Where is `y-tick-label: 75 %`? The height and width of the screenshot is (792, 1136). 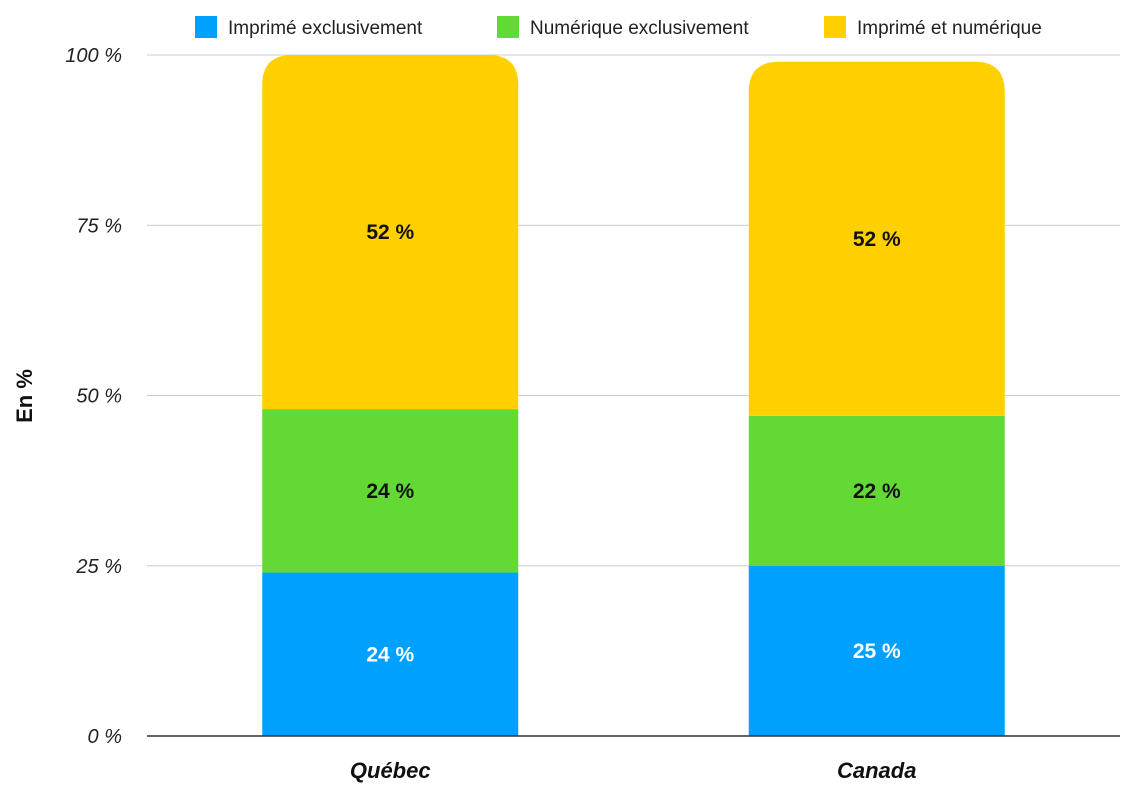 y-tick-label: 75 % is located at coordinates (99, 226).